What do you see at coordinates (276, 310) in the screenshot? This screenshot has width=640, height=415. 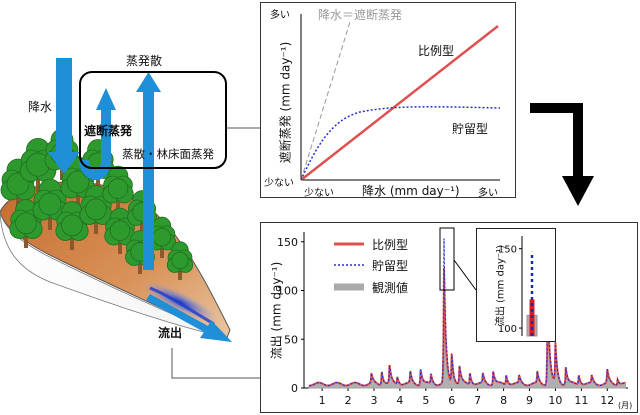 I see `lower-ylabel: 流出 (mm day⁻¹)` at bounding box center [276, 310].